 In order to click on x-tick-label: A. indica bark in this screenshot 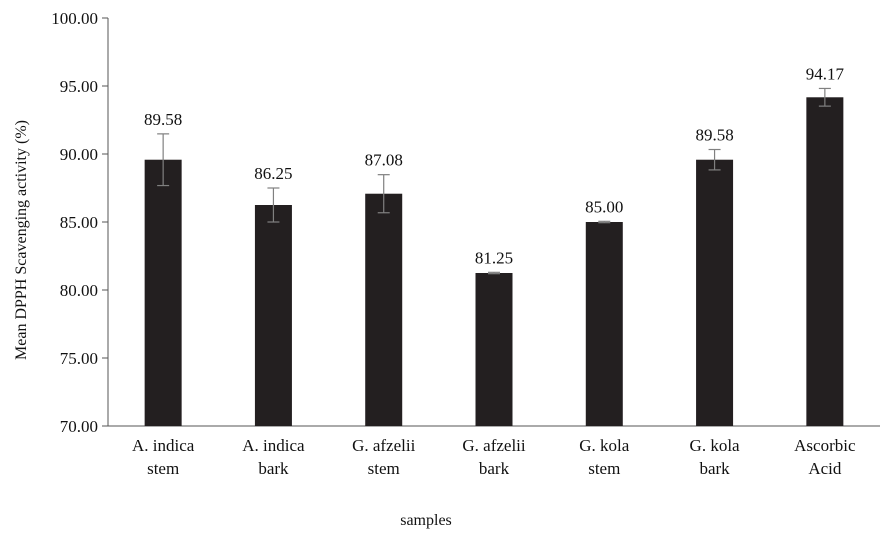, I will do `click(273, 457)`.